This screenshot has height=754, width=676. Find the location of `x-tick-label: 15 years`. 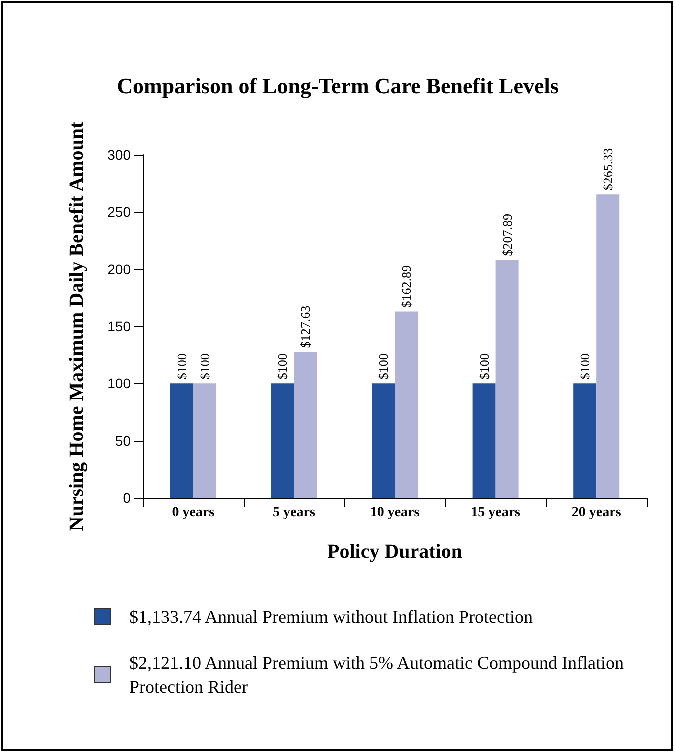

x-tick-label: 15 years is located at coordinates (496, 513).